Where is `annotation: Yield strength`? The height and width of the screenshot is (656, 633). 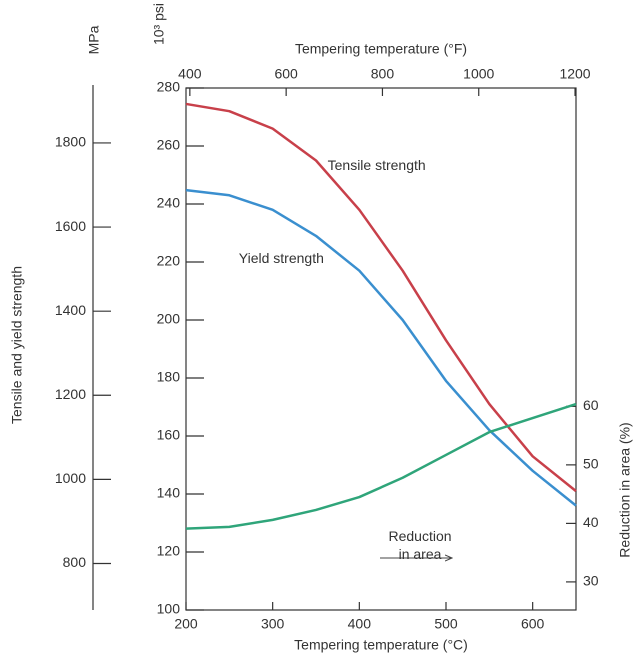 annotation: Yield strength is located at coordinates (281, 258).